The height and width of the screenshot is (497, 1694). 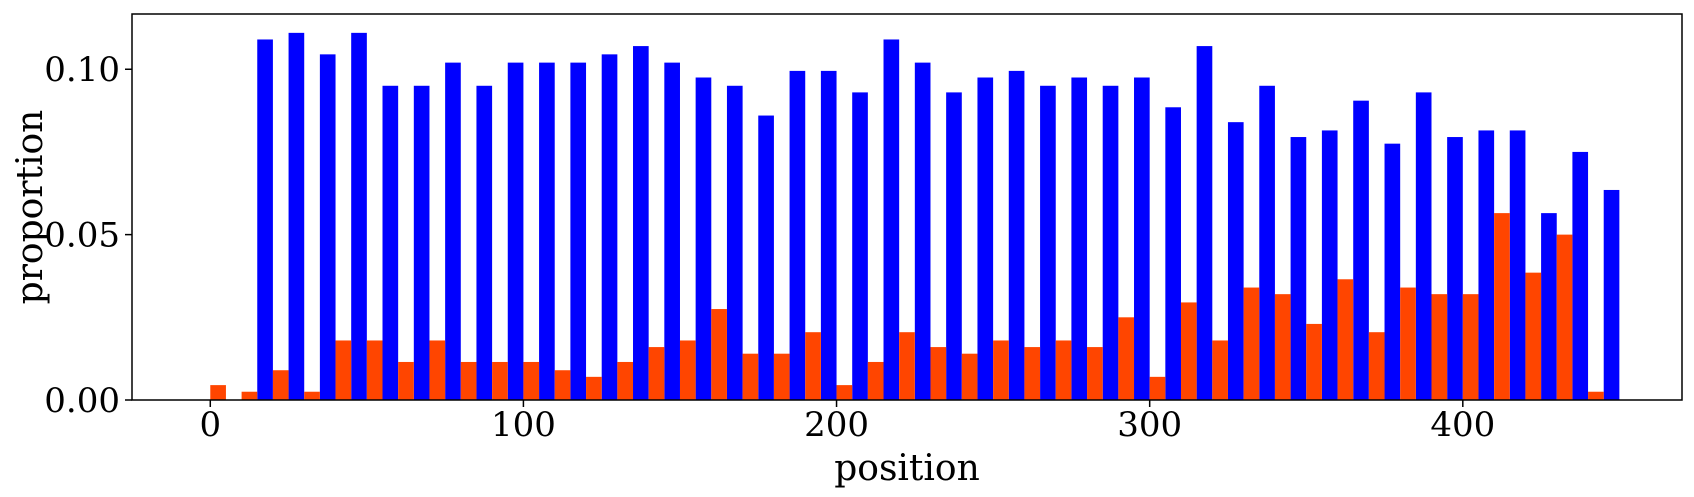 I want to click on y-tick-label: 0.00, so click(x=82, y=401).